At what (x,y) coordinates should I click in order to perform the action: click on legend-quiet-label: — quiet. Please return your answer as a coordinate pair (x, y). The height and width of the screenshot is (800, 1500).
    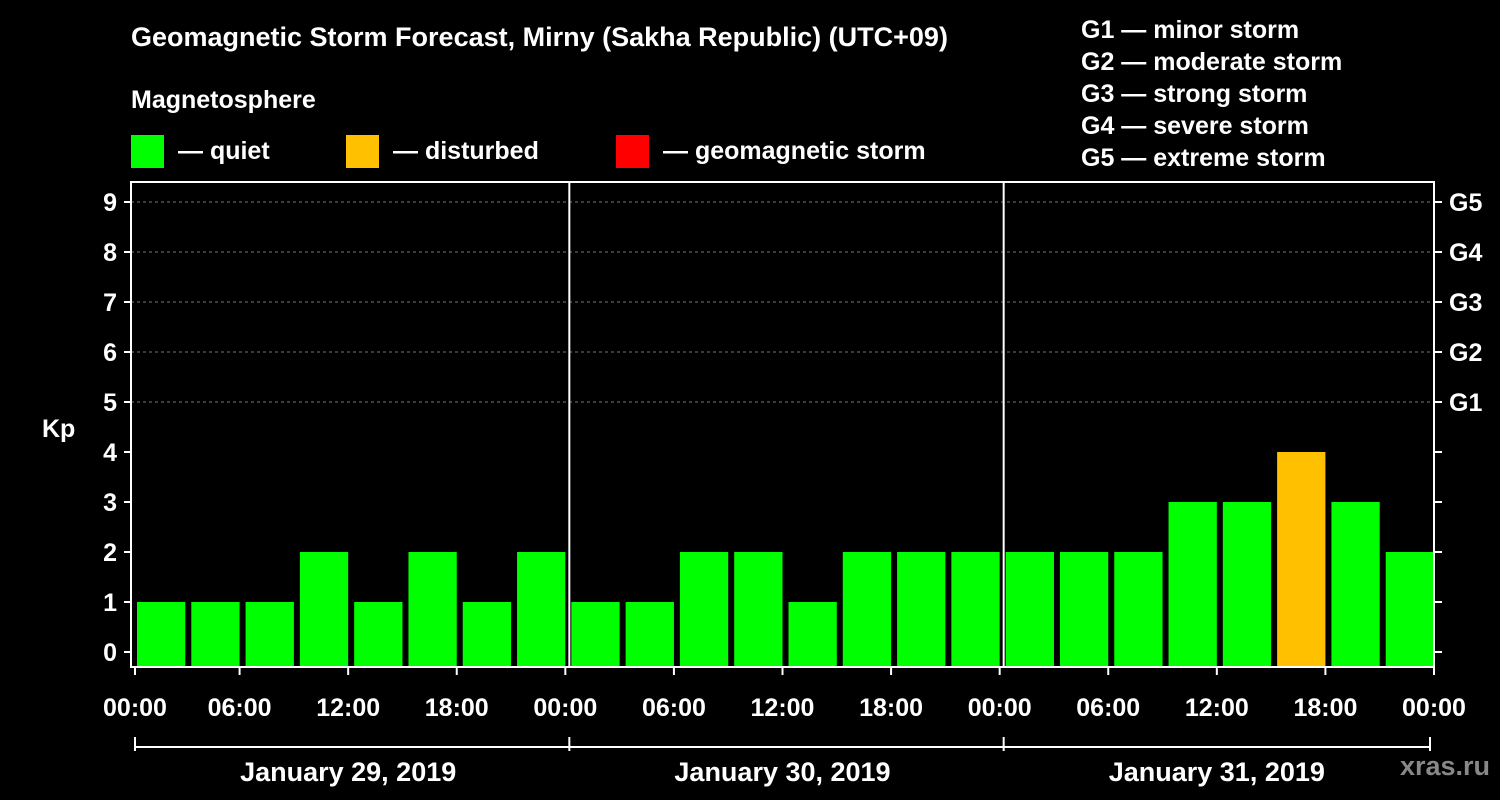
    Looking at the image, I should click on (224, 150).